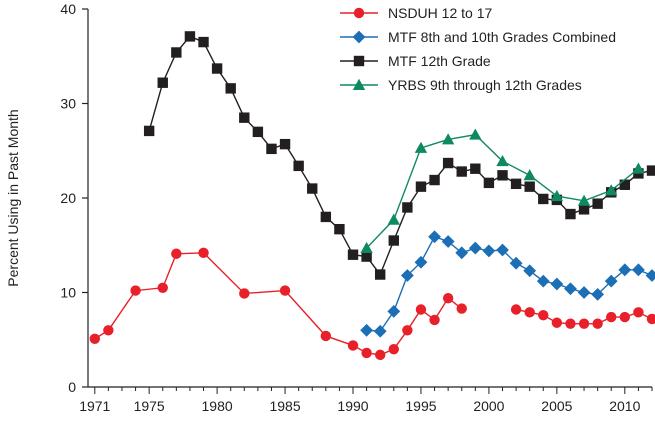 The width and height of the screenshot is (655, 423). Describe the element at coordinates (72, 387) in the screenshot. I see `y-tick-label: 0` at that location.